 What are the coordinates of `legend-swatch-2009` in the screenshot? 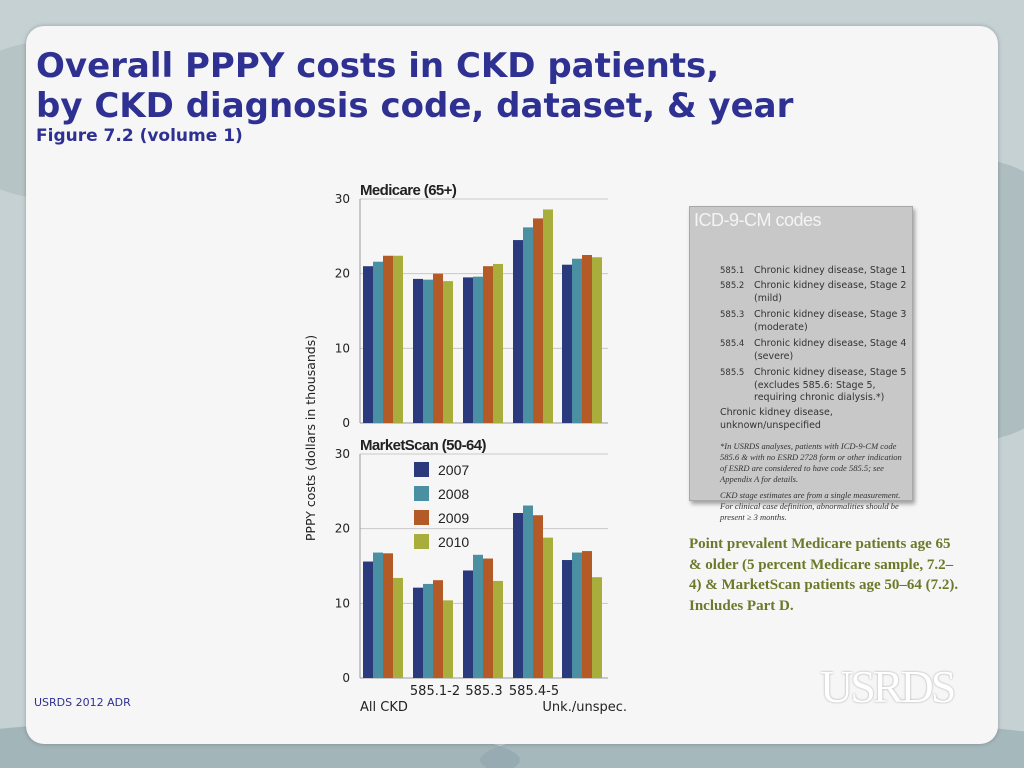 It's located at (421, 517).